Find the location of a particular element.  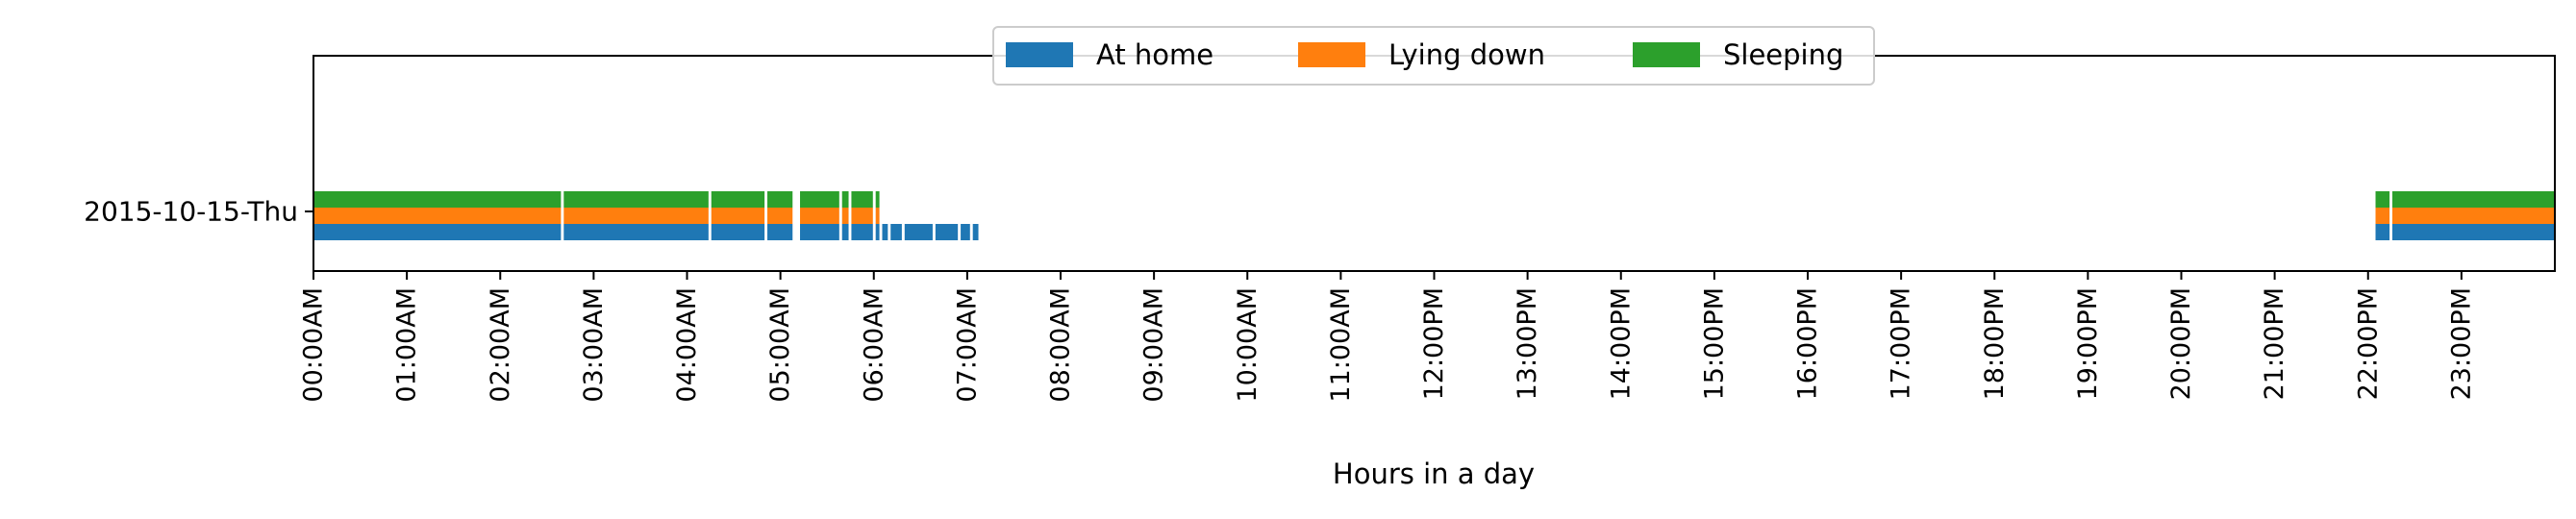

legend-label-at-home: At home is located at coordinates (1154, 54).